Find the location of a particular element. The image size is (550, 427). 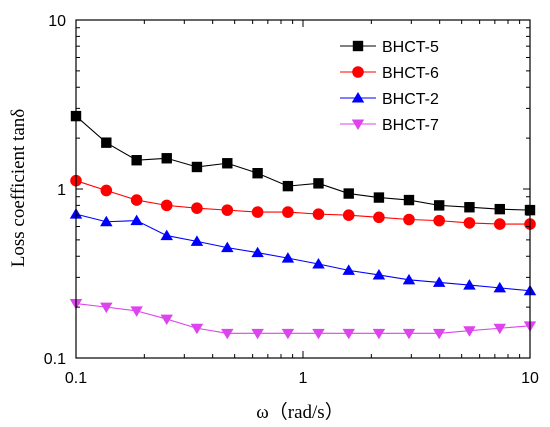

x-axis-label: ω（rad/s） is located at coordinates (299, 412).